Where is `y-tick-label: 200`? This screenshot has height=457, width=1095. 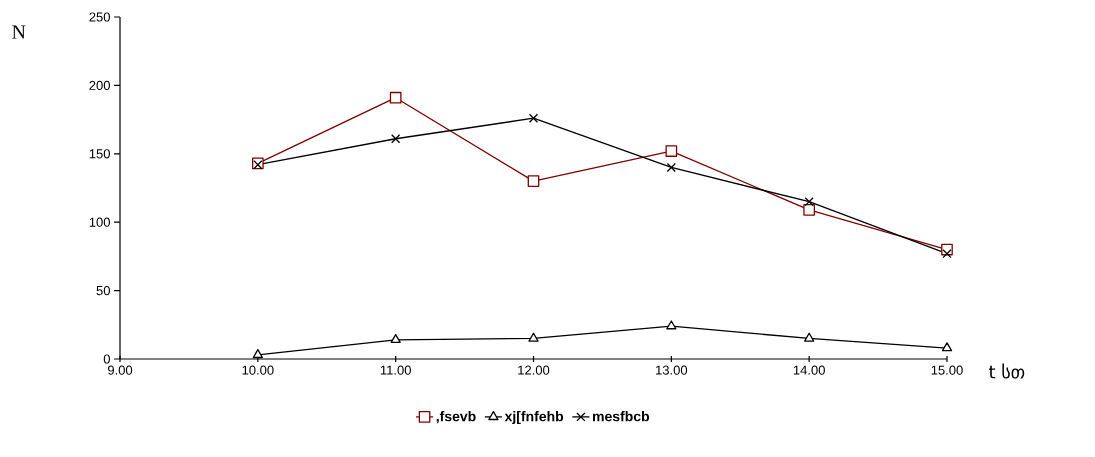
y-tick-label: 200 is located at coordinates (99, 85).